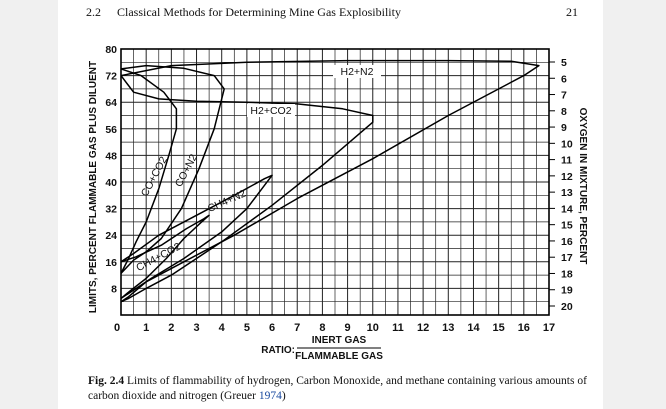  I want to click on x-tick-label: 6, so click(272, 328).